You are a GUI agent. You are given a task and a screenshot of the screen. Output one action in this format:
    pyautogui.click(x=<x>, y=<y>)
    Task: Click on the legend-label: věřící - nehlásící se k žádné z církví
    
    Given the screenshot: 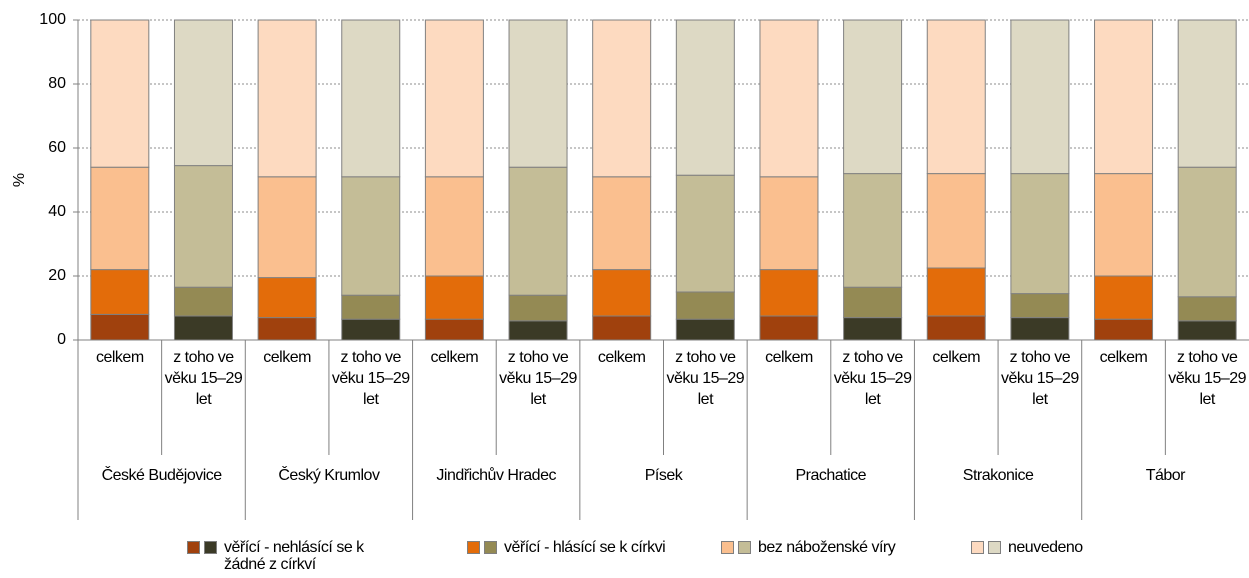 What is the action you would take?
    pyautogui.click(x=294, y=556)
    